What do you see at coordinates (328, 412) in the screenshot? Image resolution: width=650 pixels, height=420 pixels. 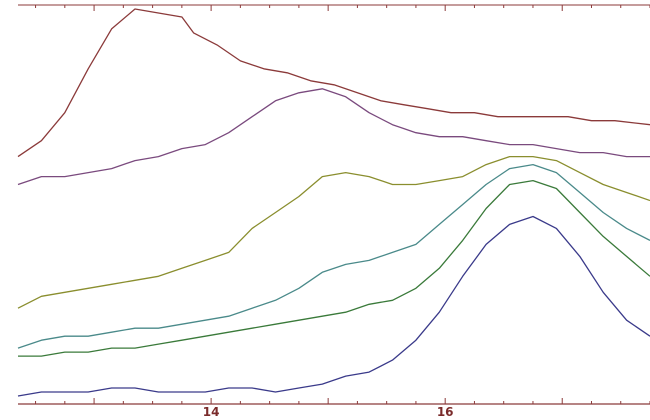 I see `x-tick-labels: 14 16` at bounding box center [328, 412].